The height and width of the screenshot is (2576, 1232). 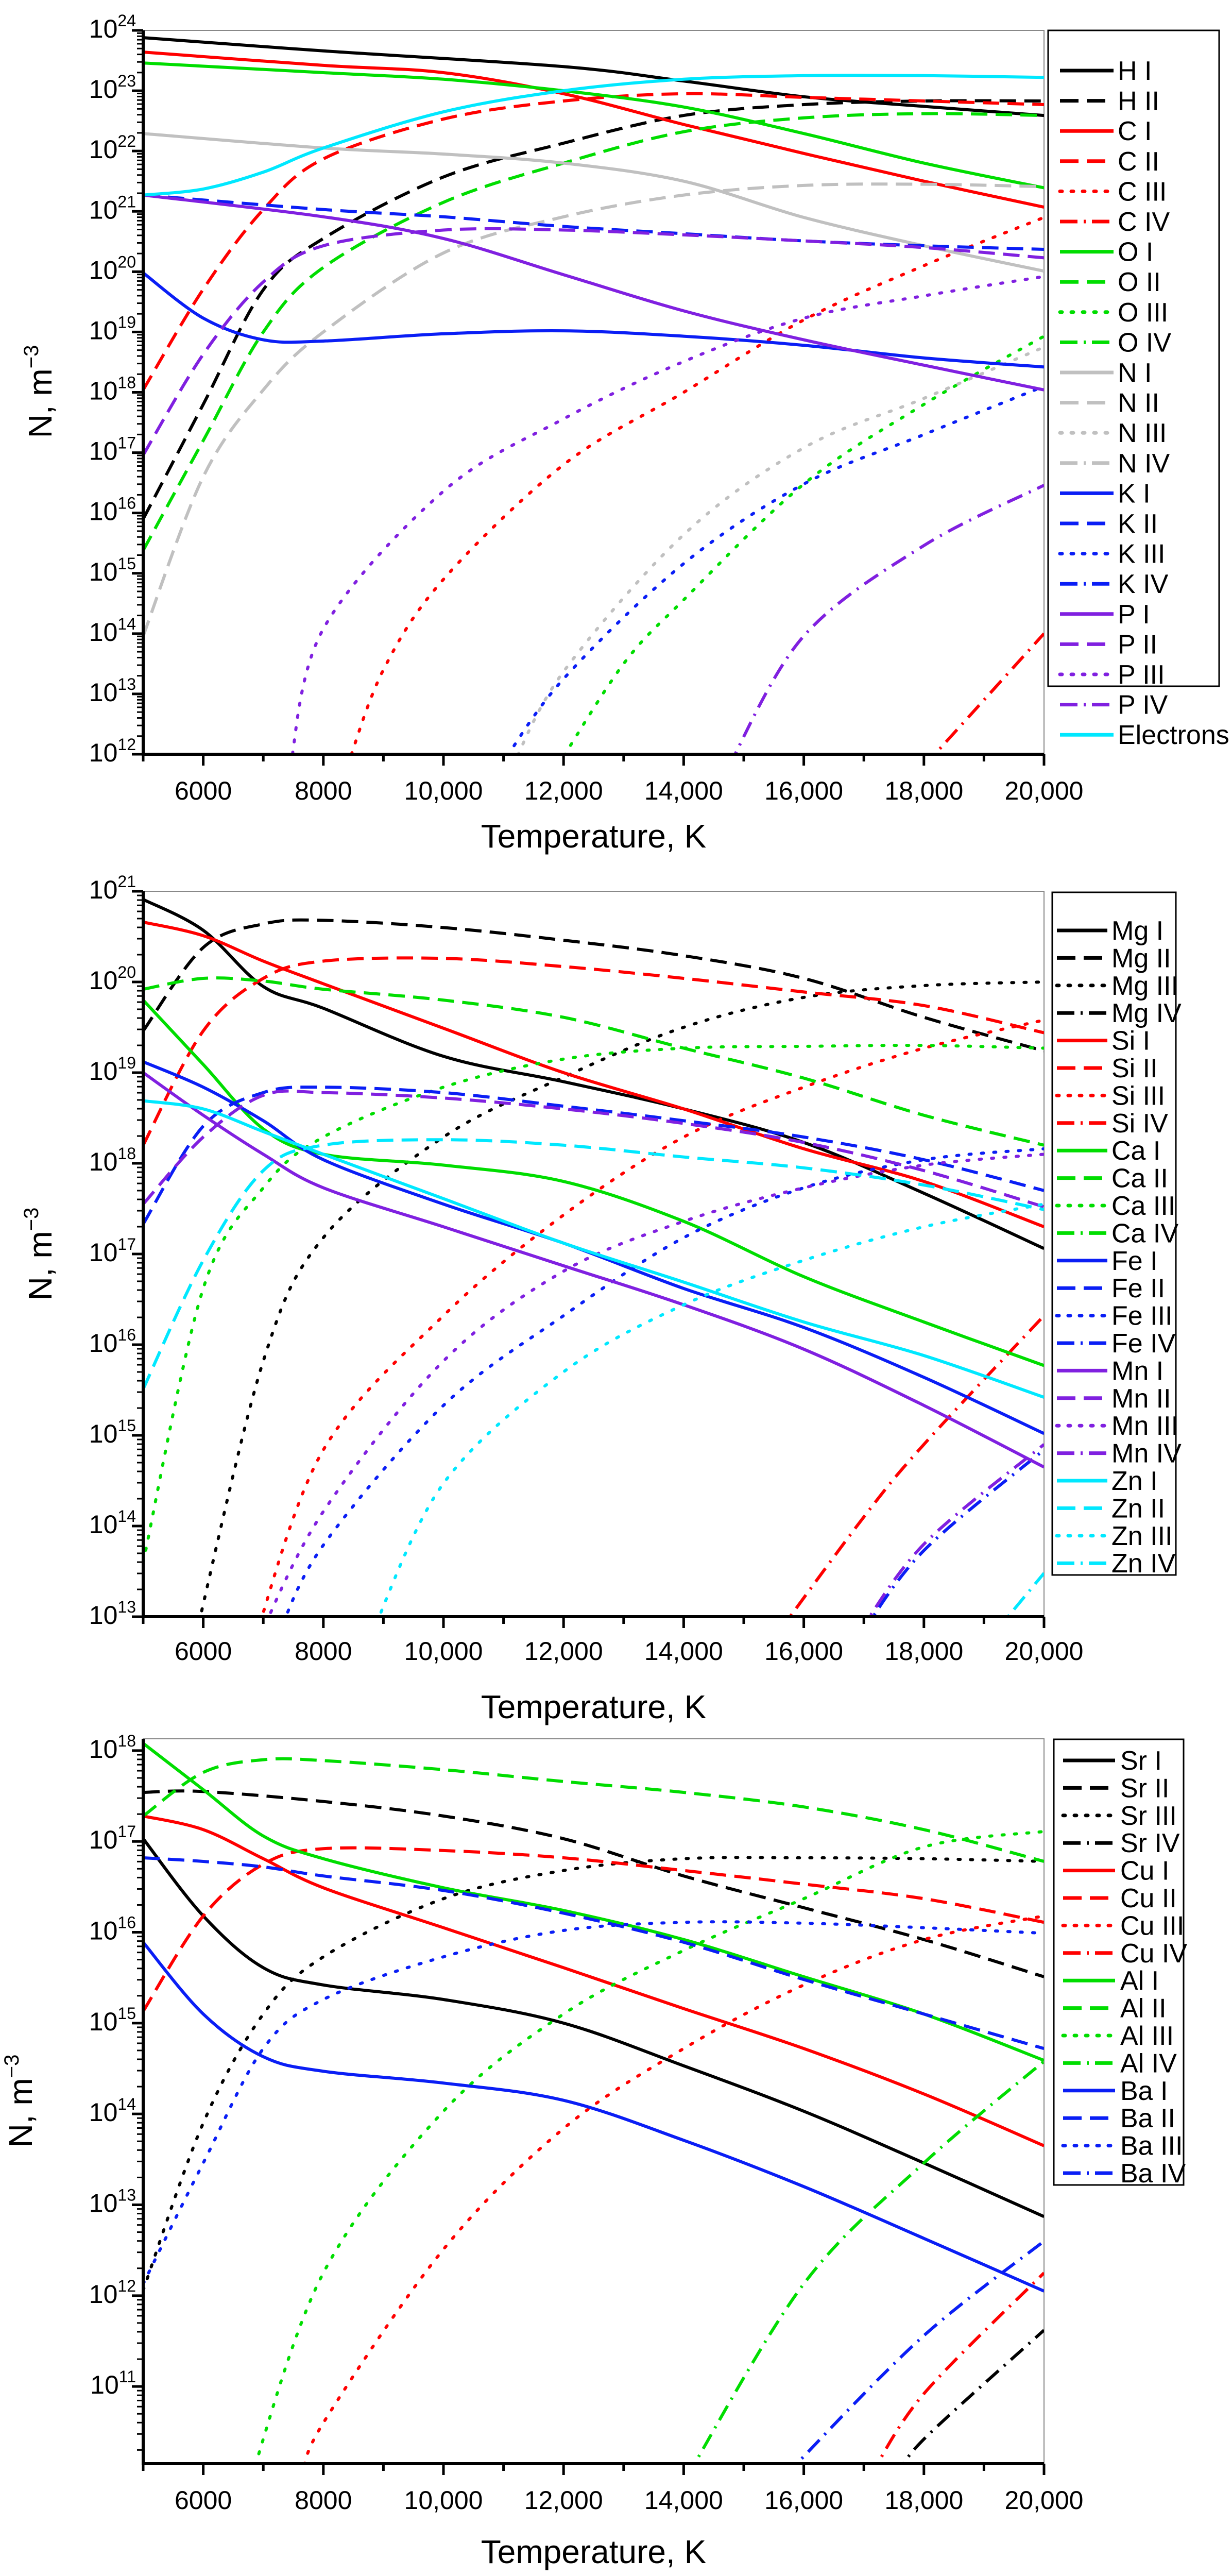 I want to click on legend-item: P I, so click(x=1105, y=615).